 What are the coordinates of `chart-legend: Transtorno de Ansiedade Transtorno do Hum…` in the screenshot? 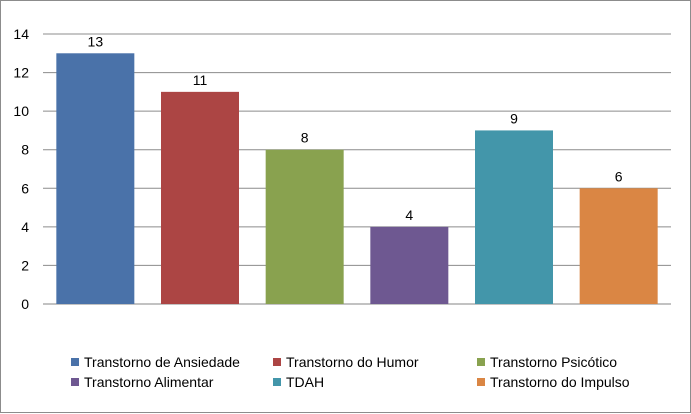 It's located at (371, 372).